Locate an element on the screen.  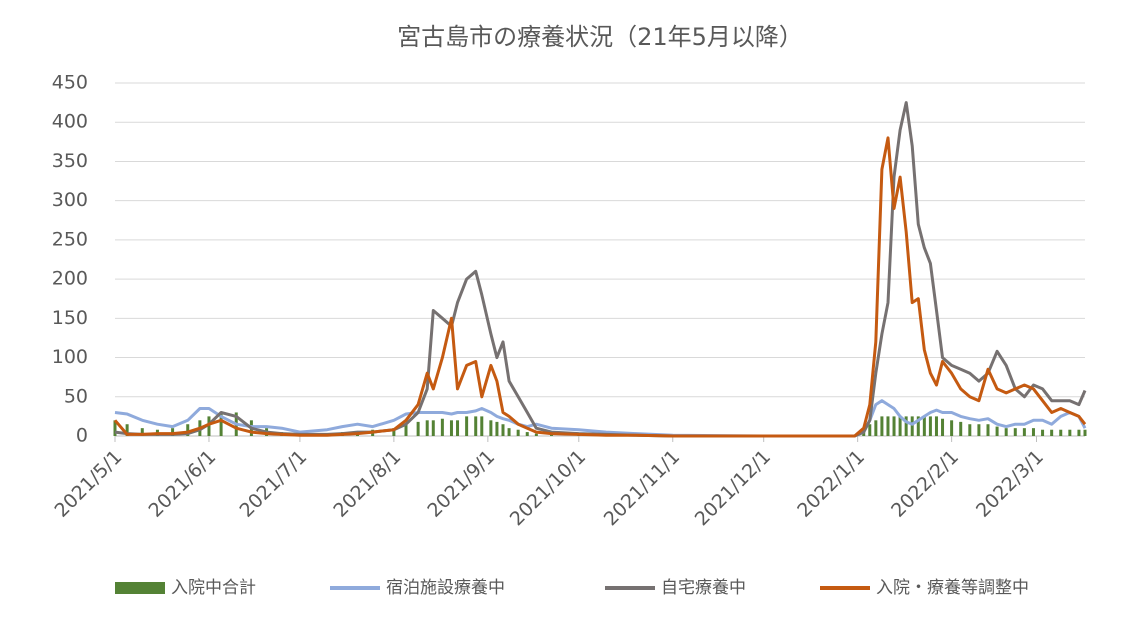
legend-swatch is located at coordinates (140, 588).